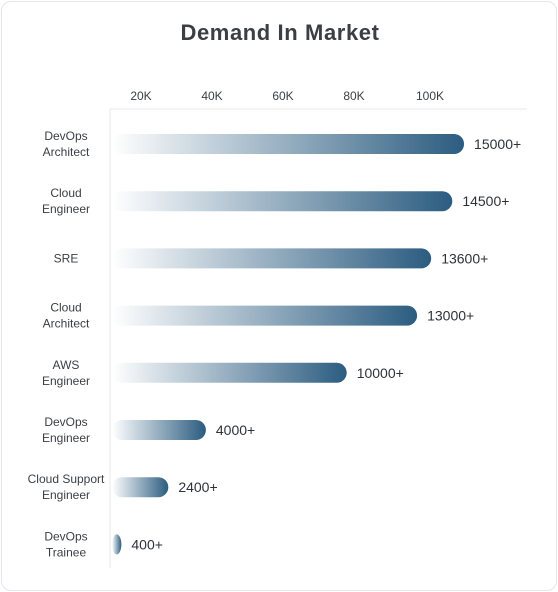 This screenshot has height=592, width=558. Describe the element at coordinates (66, 365) in the screenshot. I see `category-label-line: AWS` at that location.